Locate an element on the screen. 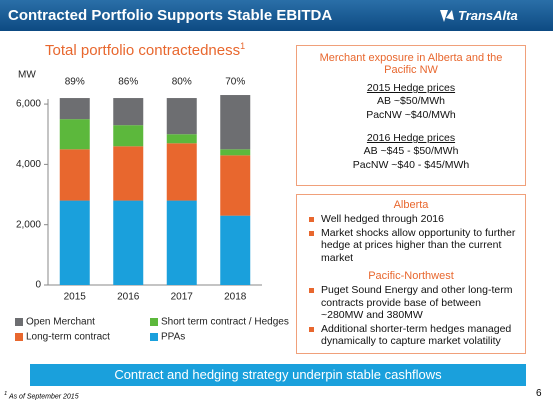 The height and width of the screenshot is (410, 553). price-line: AB ~$45 - $50/MWh is located at coordinates (411, 151).